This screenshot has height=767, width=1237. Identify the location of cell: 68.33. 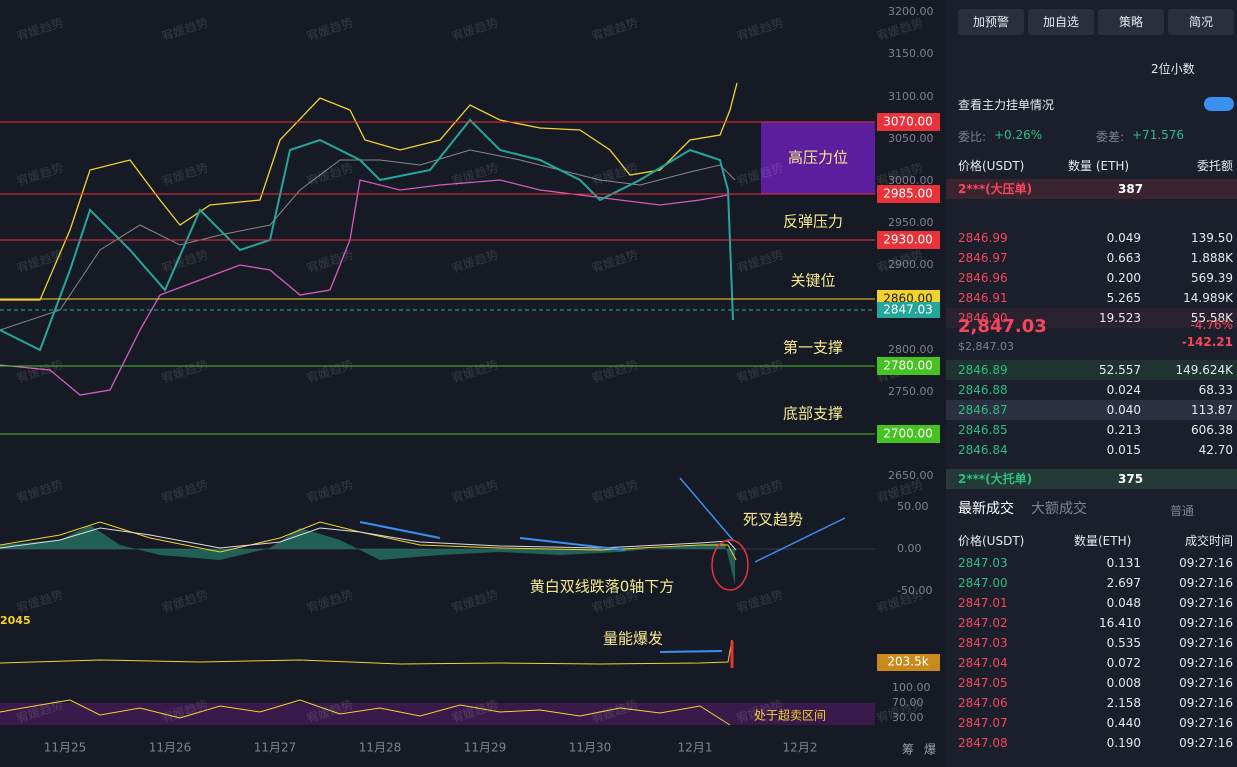
(1215, 390).